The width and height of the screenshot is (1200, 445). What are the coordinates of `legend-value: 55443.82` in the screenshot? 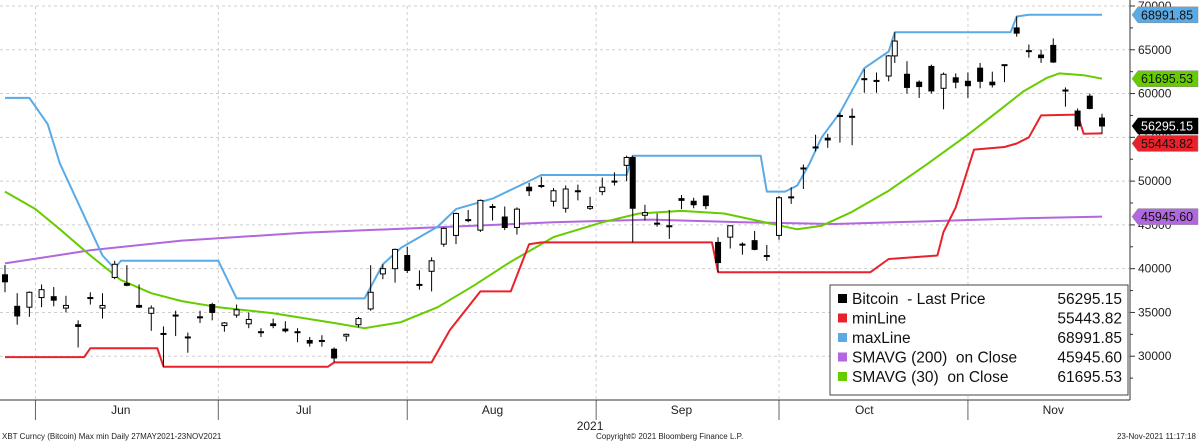 It's located at (1089, 319).